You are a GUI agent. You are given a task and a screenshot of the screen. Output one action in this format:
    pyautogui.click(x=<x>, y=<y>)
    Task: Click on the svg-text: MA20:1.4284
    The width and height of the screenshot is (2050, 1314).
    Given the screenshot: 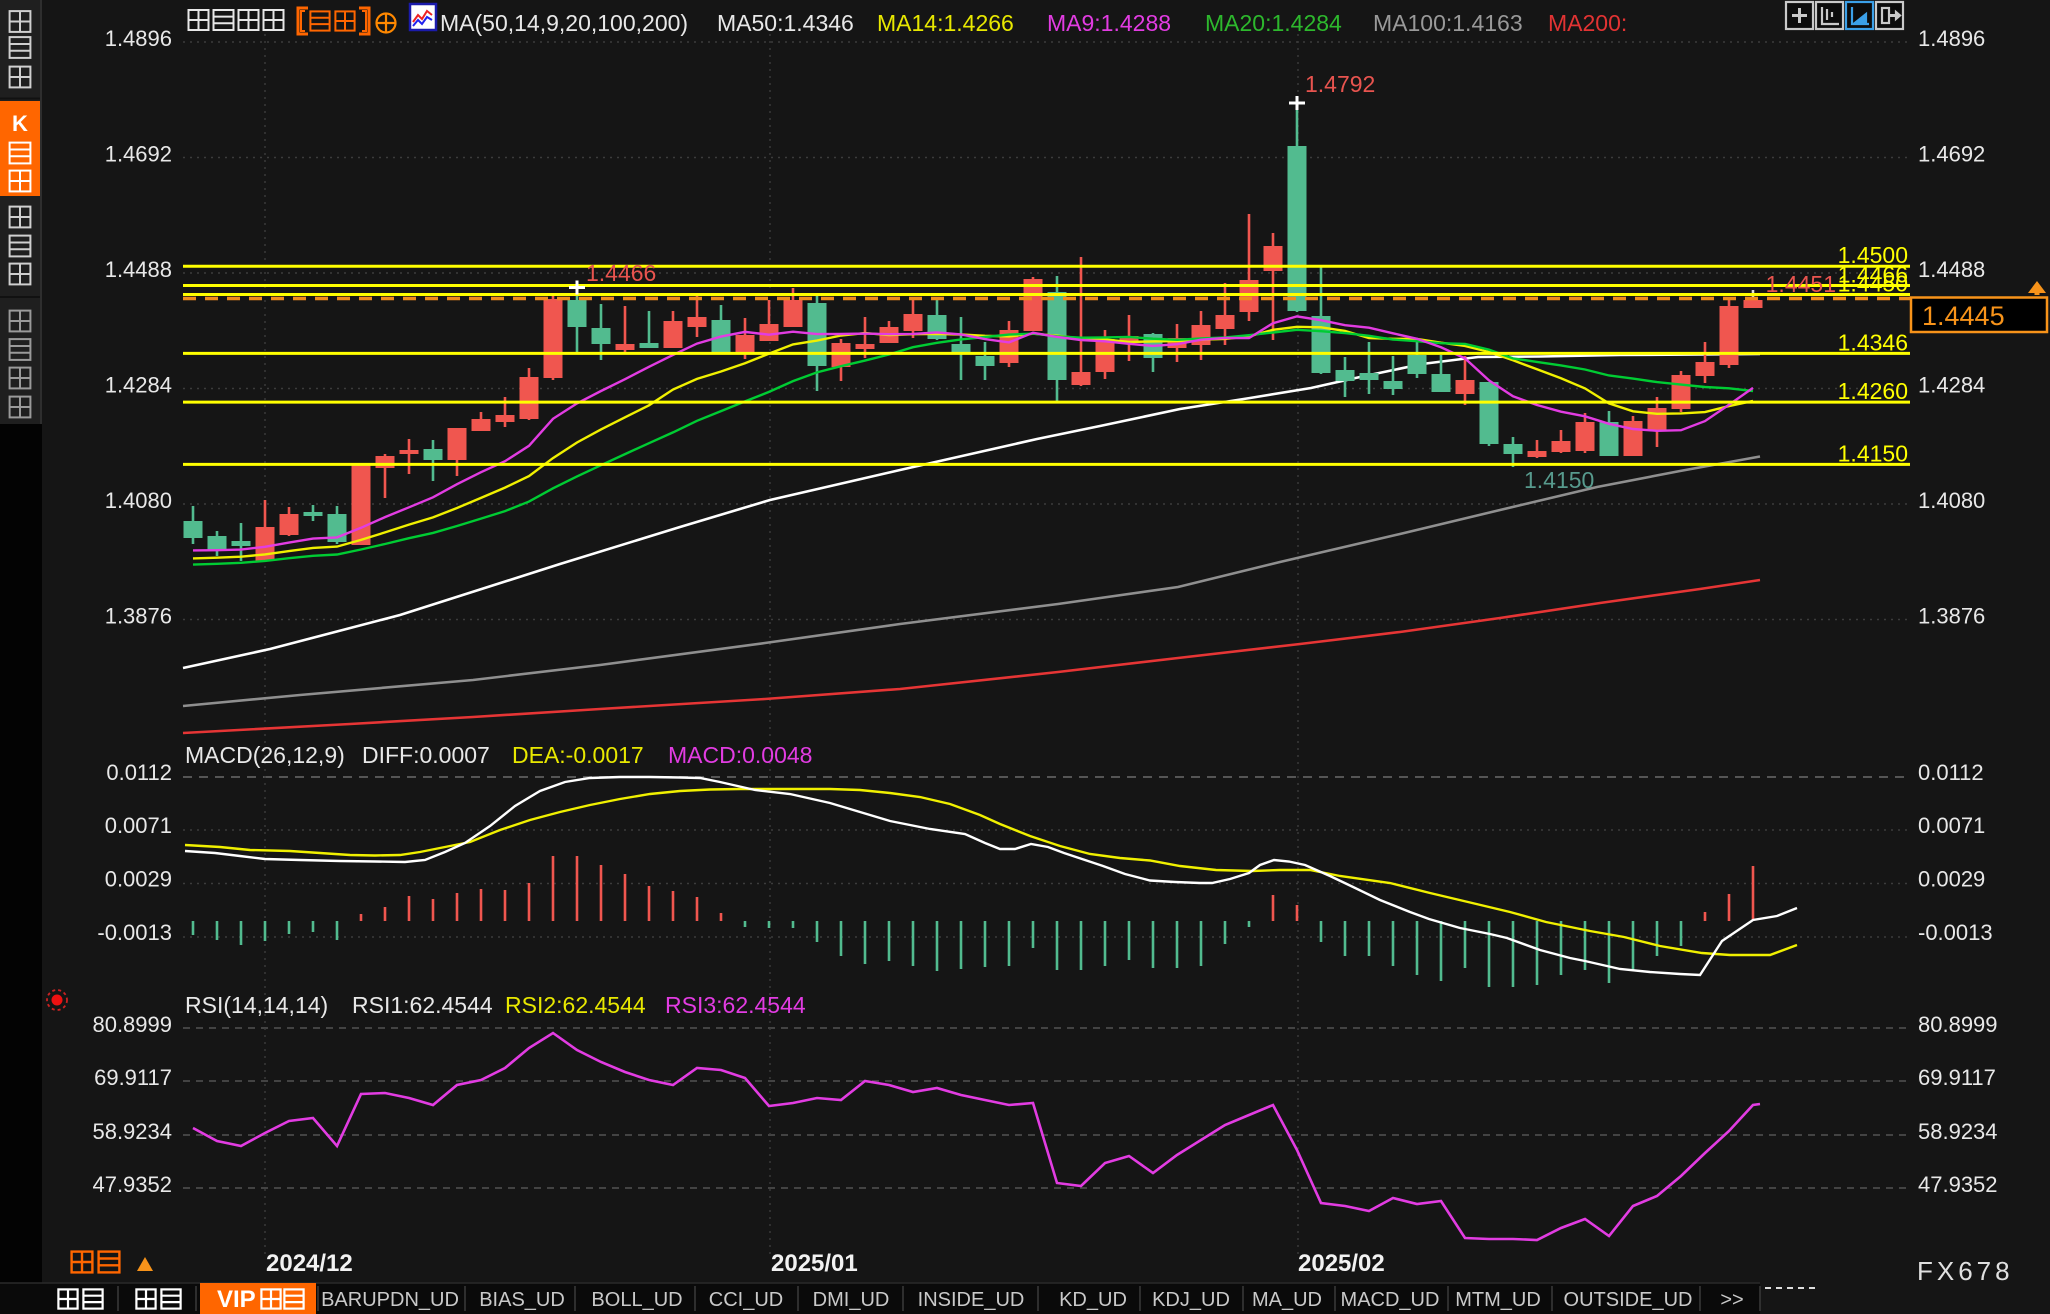 What is the action you would take?
    pyautogui.click(x=1273, y=23)
    